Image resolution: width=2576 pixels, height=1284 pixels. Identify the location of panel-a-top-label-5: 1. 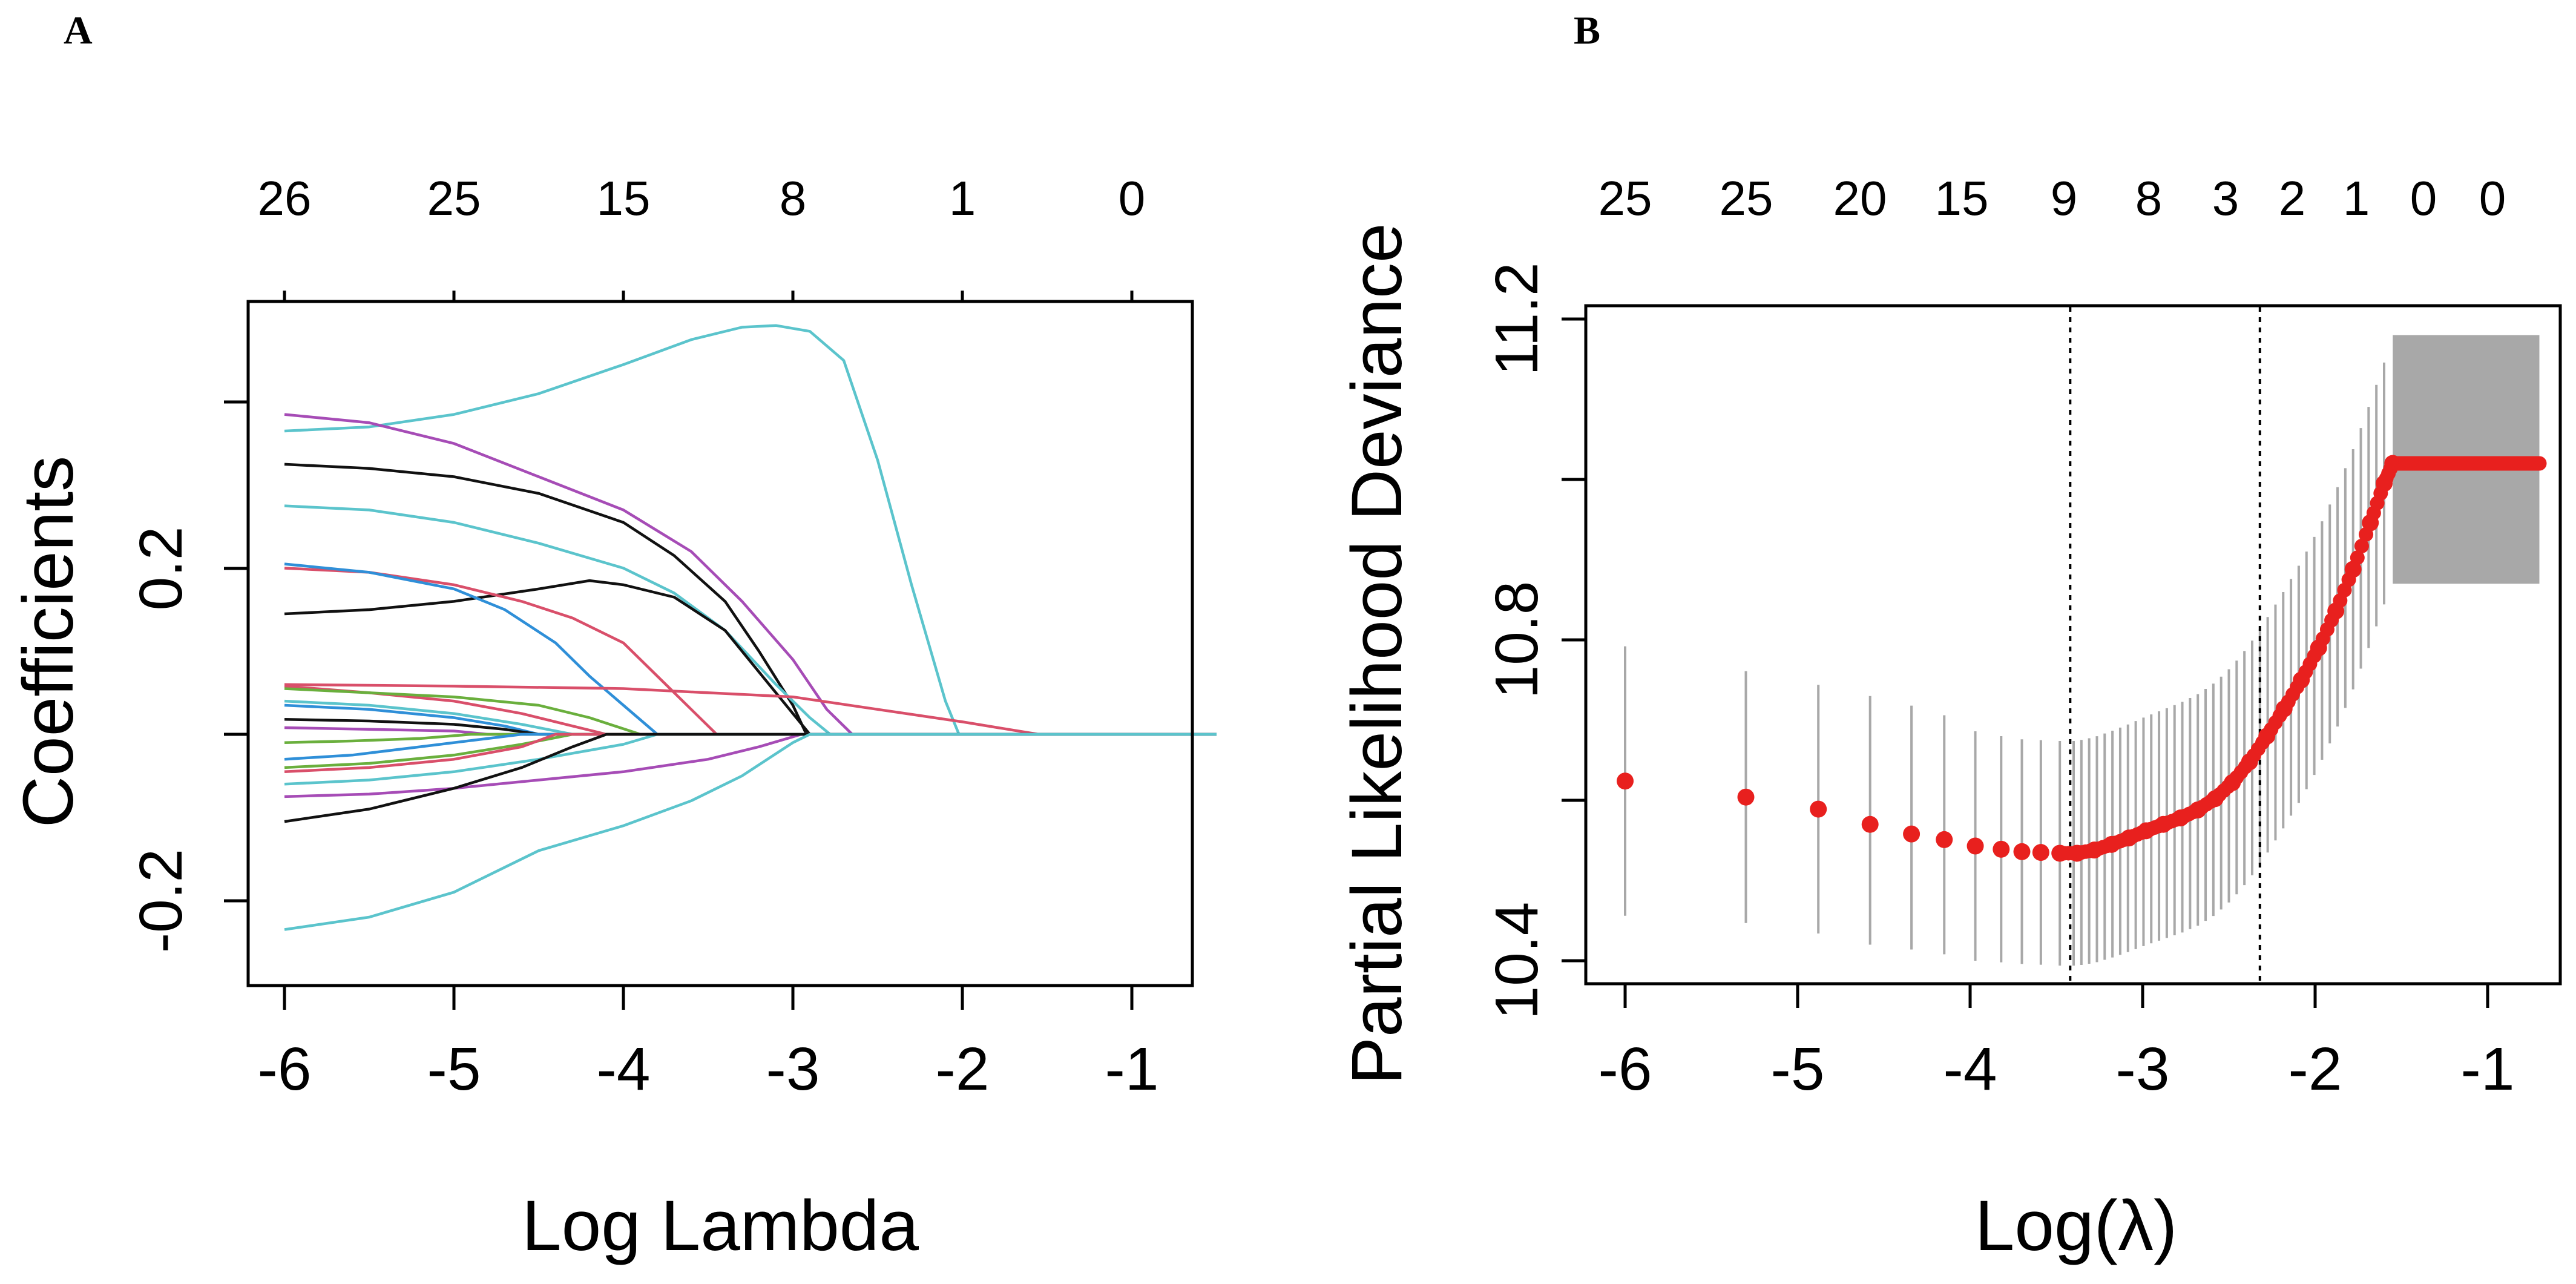
(962, 198).